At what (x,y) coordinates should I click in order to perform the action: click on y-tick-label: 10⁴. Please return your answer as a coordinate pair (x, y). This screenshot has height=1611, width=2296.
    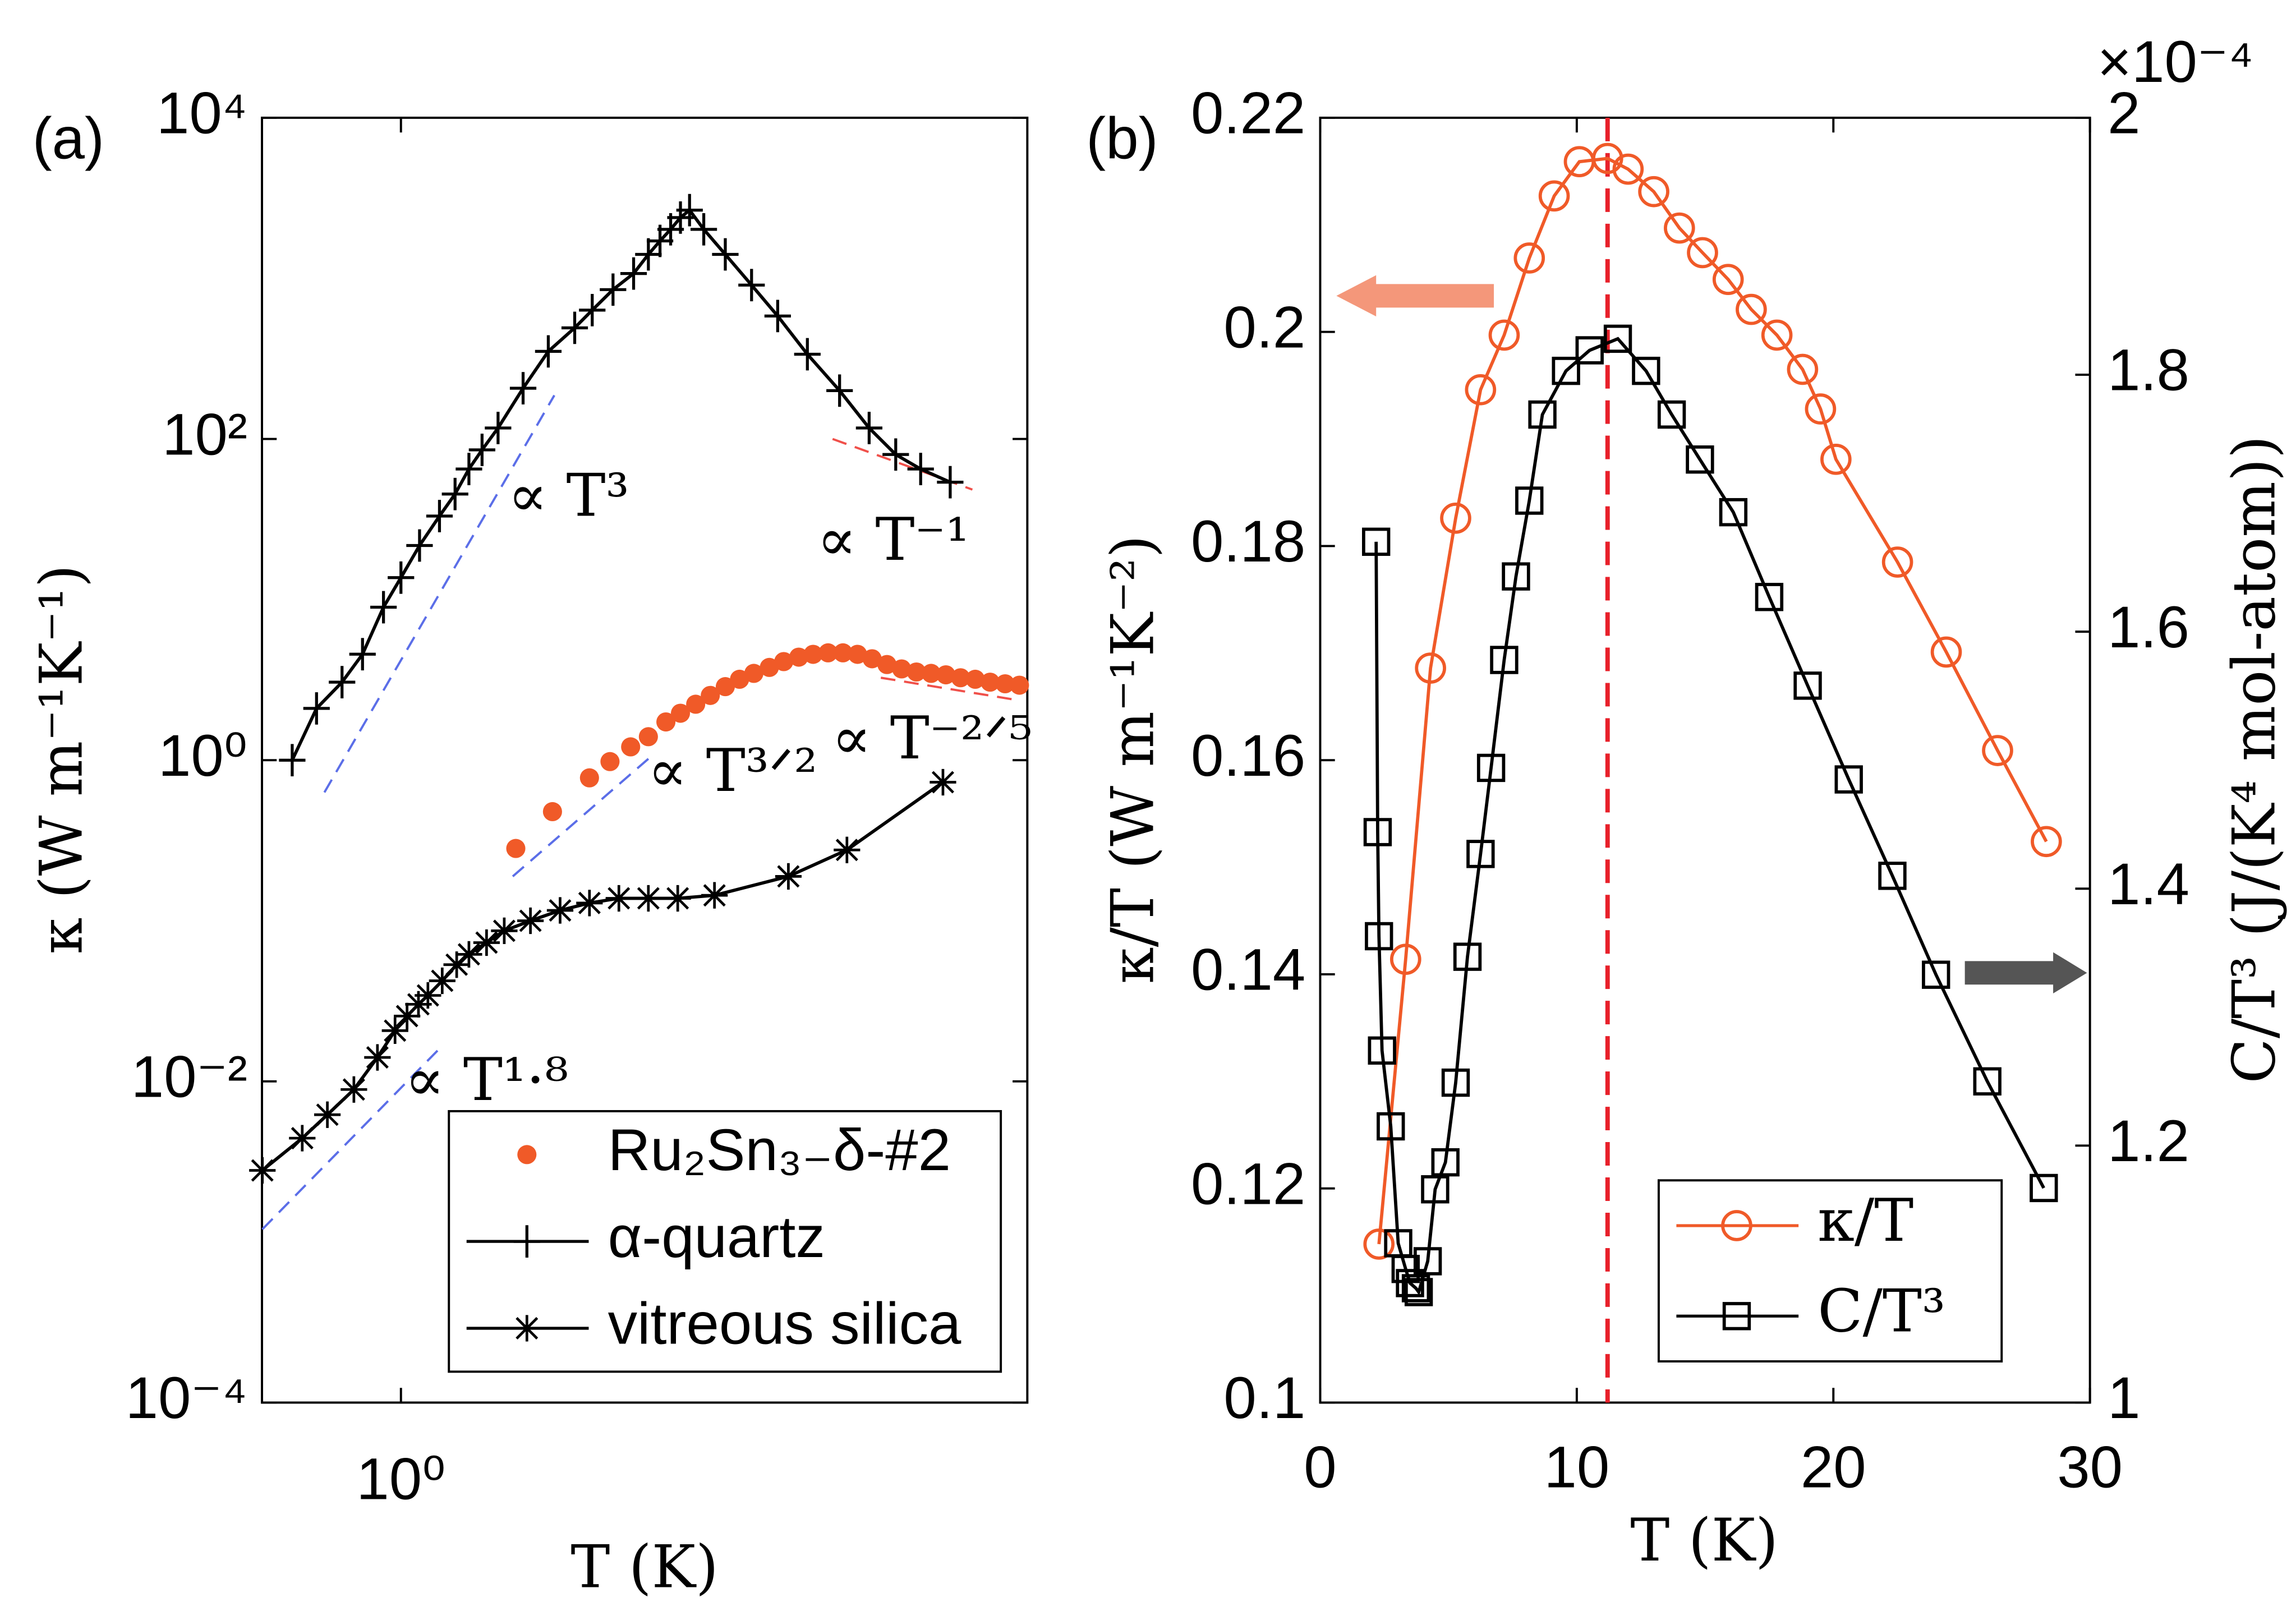
    Looking at the image, I should click on (202, 113).